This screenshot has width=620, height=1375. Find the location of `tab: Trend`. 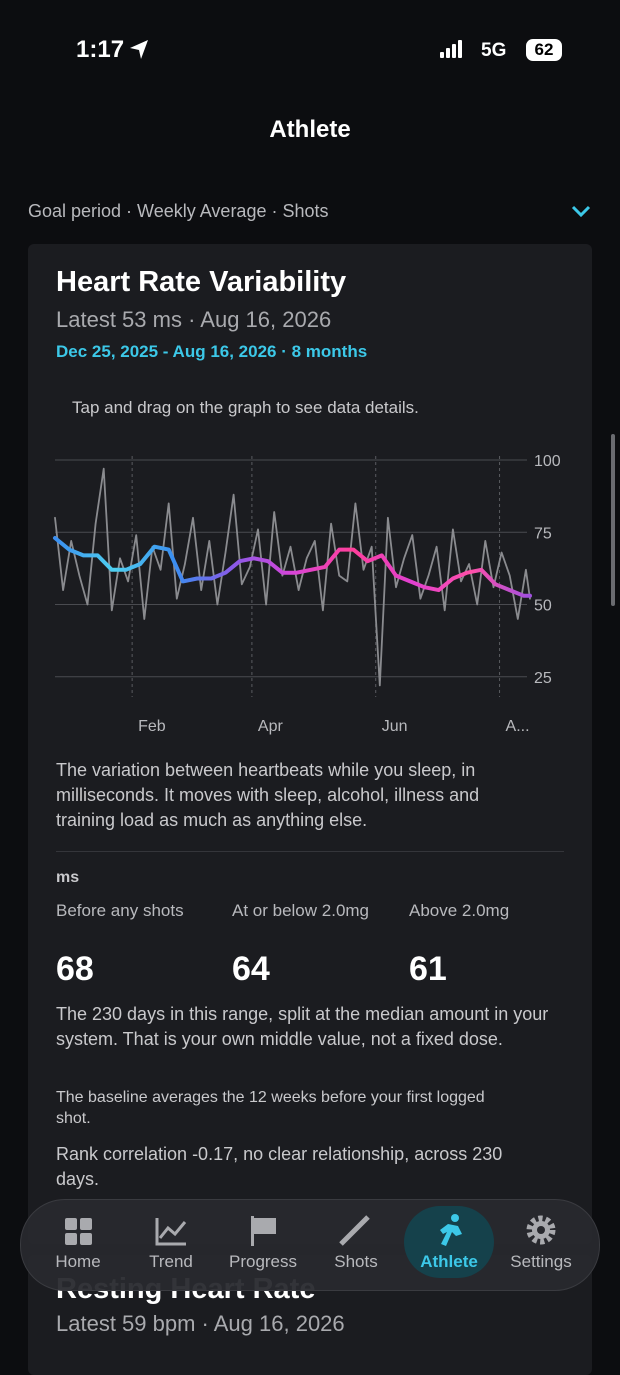

tab: Trend is located at coordinates (171, 1261).